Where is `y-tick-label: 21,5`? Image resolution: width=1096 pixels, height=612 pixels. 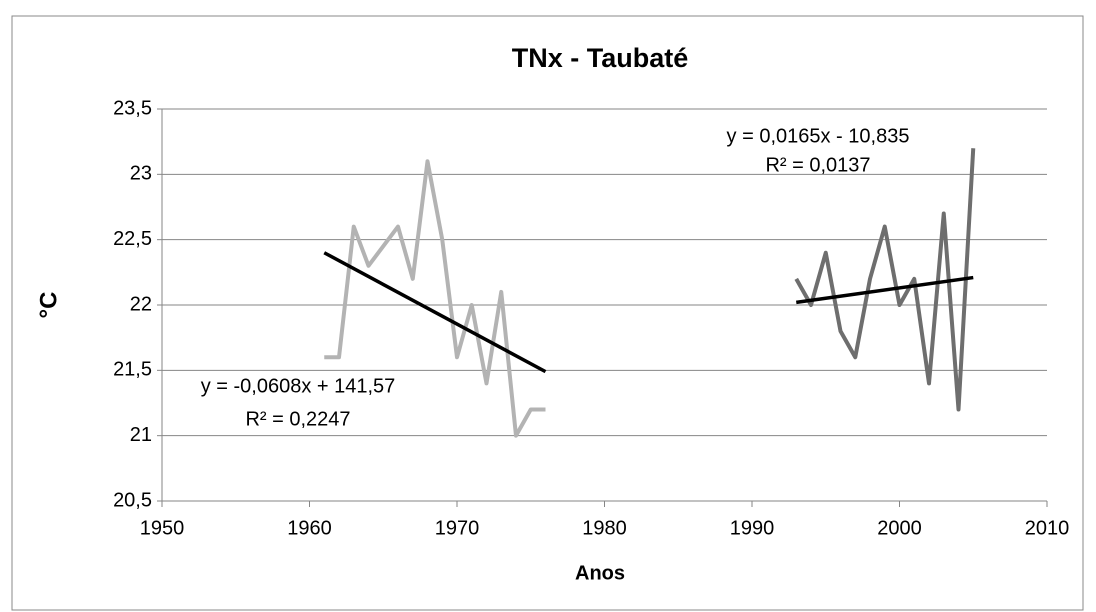
y-tick-label: 21,5 is located at coordinates (132, 370).